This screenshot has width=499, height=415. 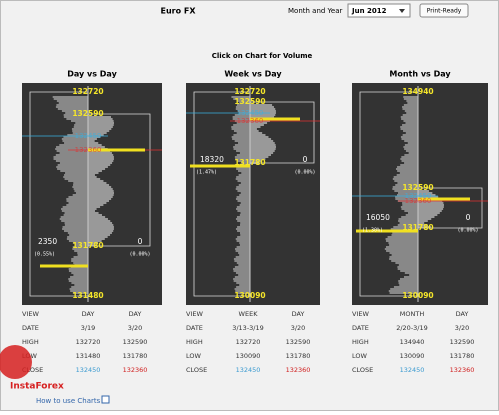 I want to click on print-button, so click(x=444, y=10).